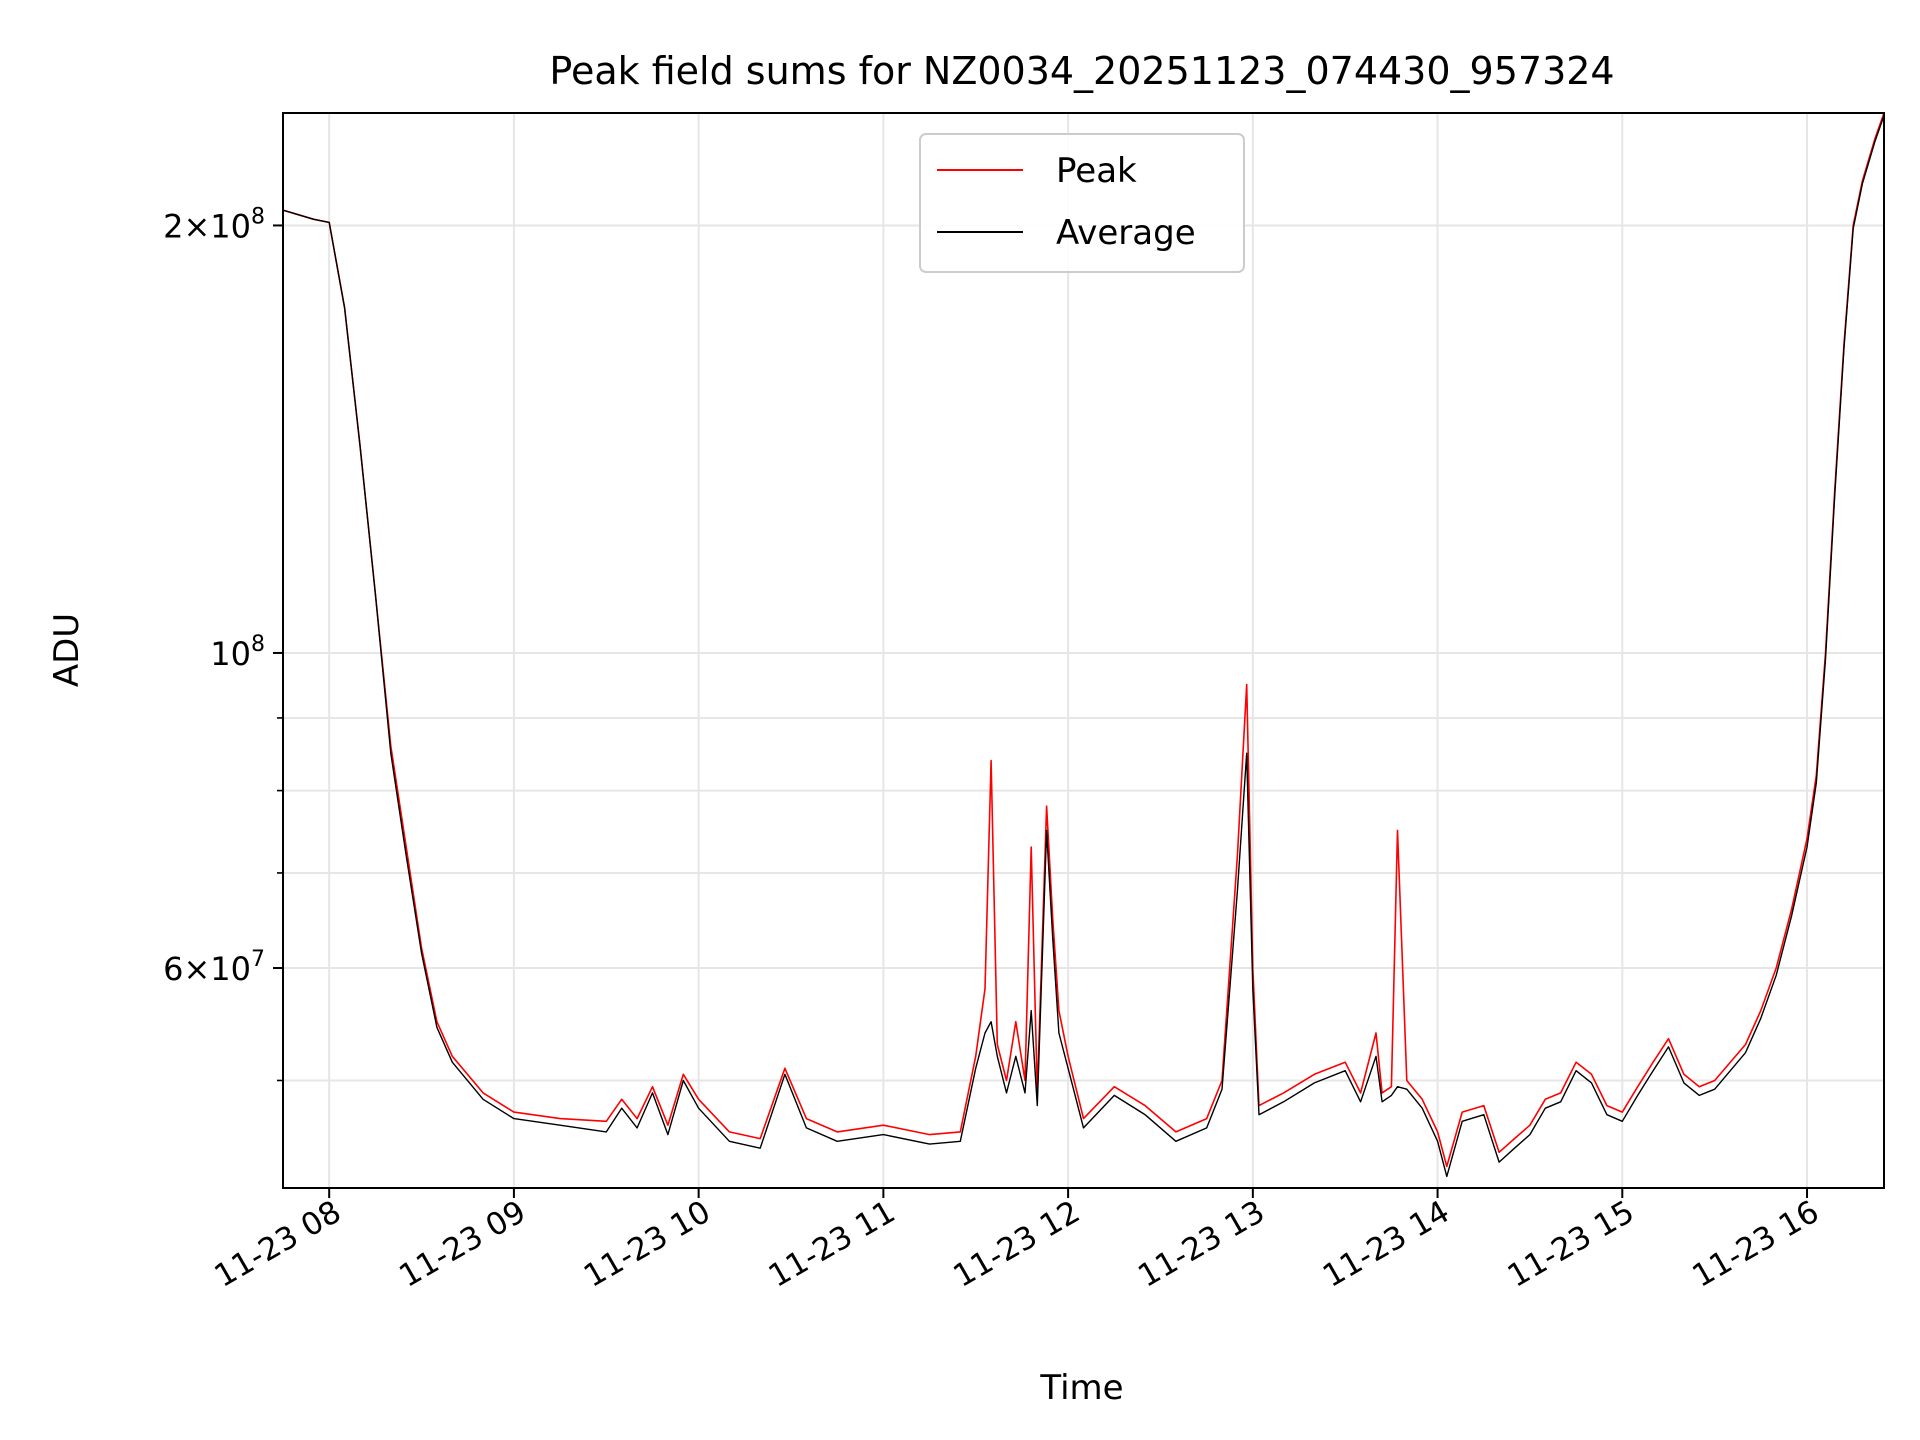 This screenshot has width=1920, height=1440. What do you see at coordinates (214, 224) in the screenshot?
I see `y-tick-label: 2×108` at bounding box center [214, 224].